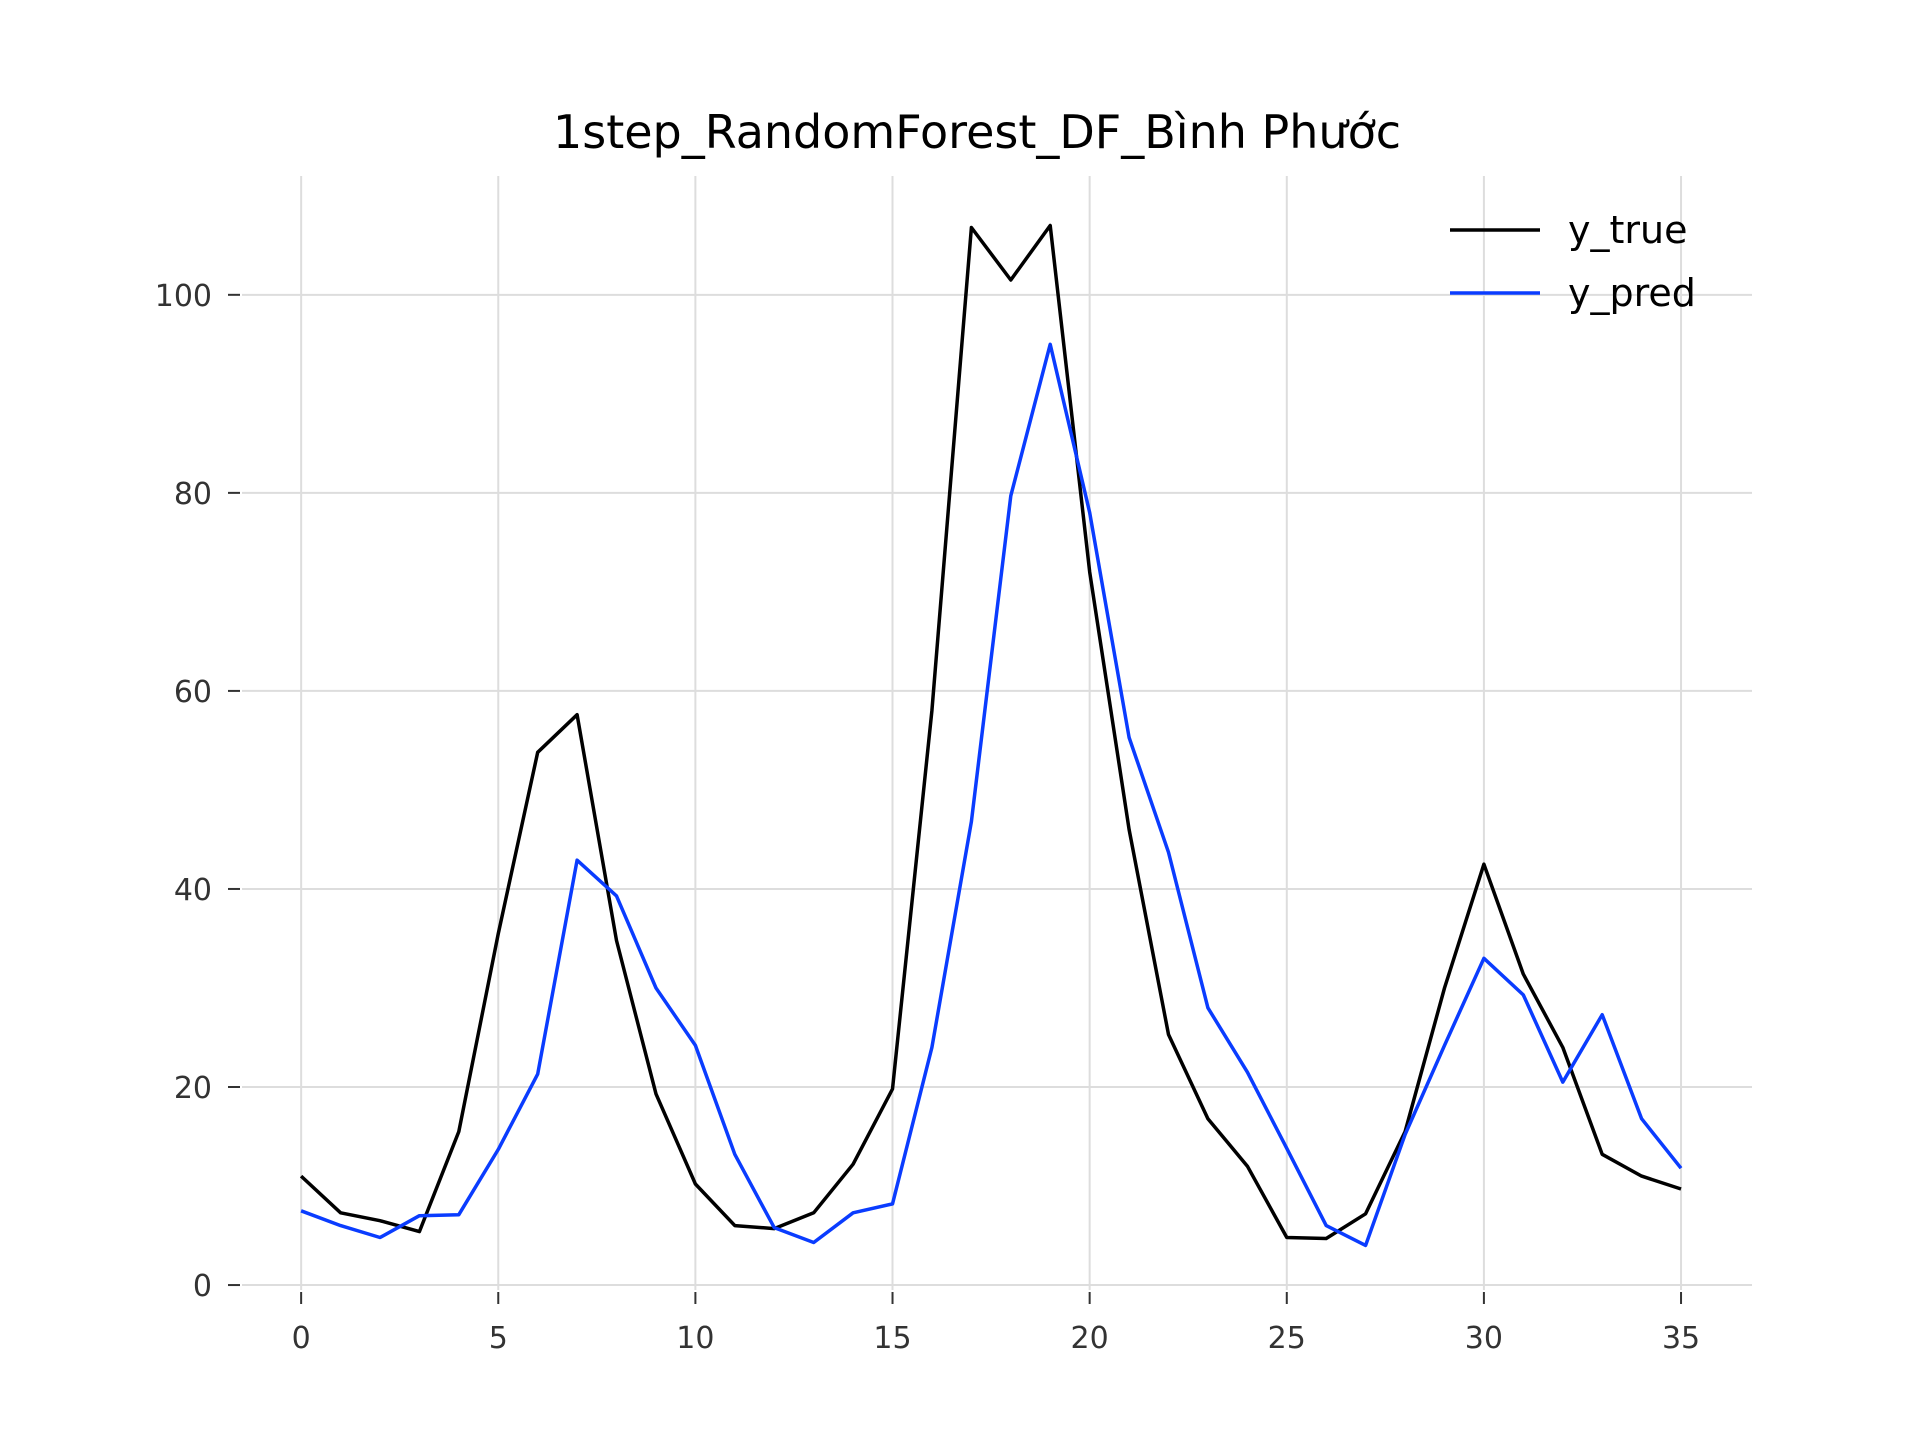 The height and width of the screenshot is (1440, 1920). Describe the element at coordinates (498, 1338) in the screenshot. I see `x-tick-label: 5` at that location.